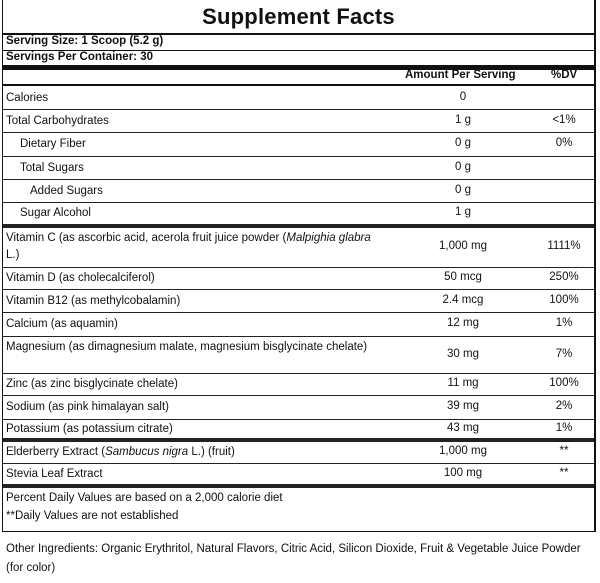 This screenshot has height=583, width=600. I want to click on nutrient-name: Dietary Fiber, so click(53, 144).